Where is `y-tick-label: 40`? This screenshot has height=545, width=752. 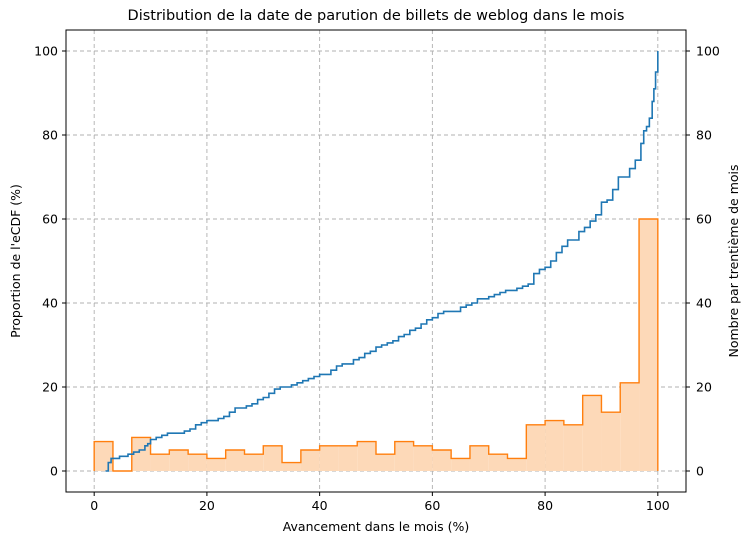 y-tick-label: 40 is located at coordinates (50, 303).